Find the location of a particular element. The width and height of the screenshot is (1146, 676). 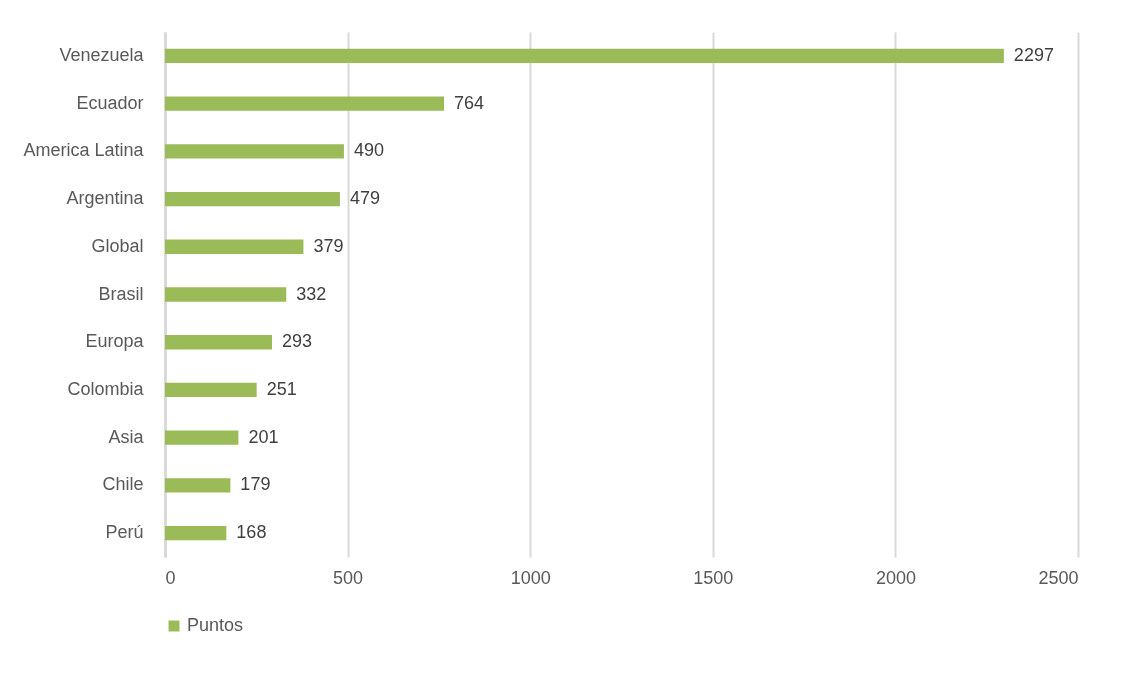

legend-label: Puntos is located at coordinates (215, 625).